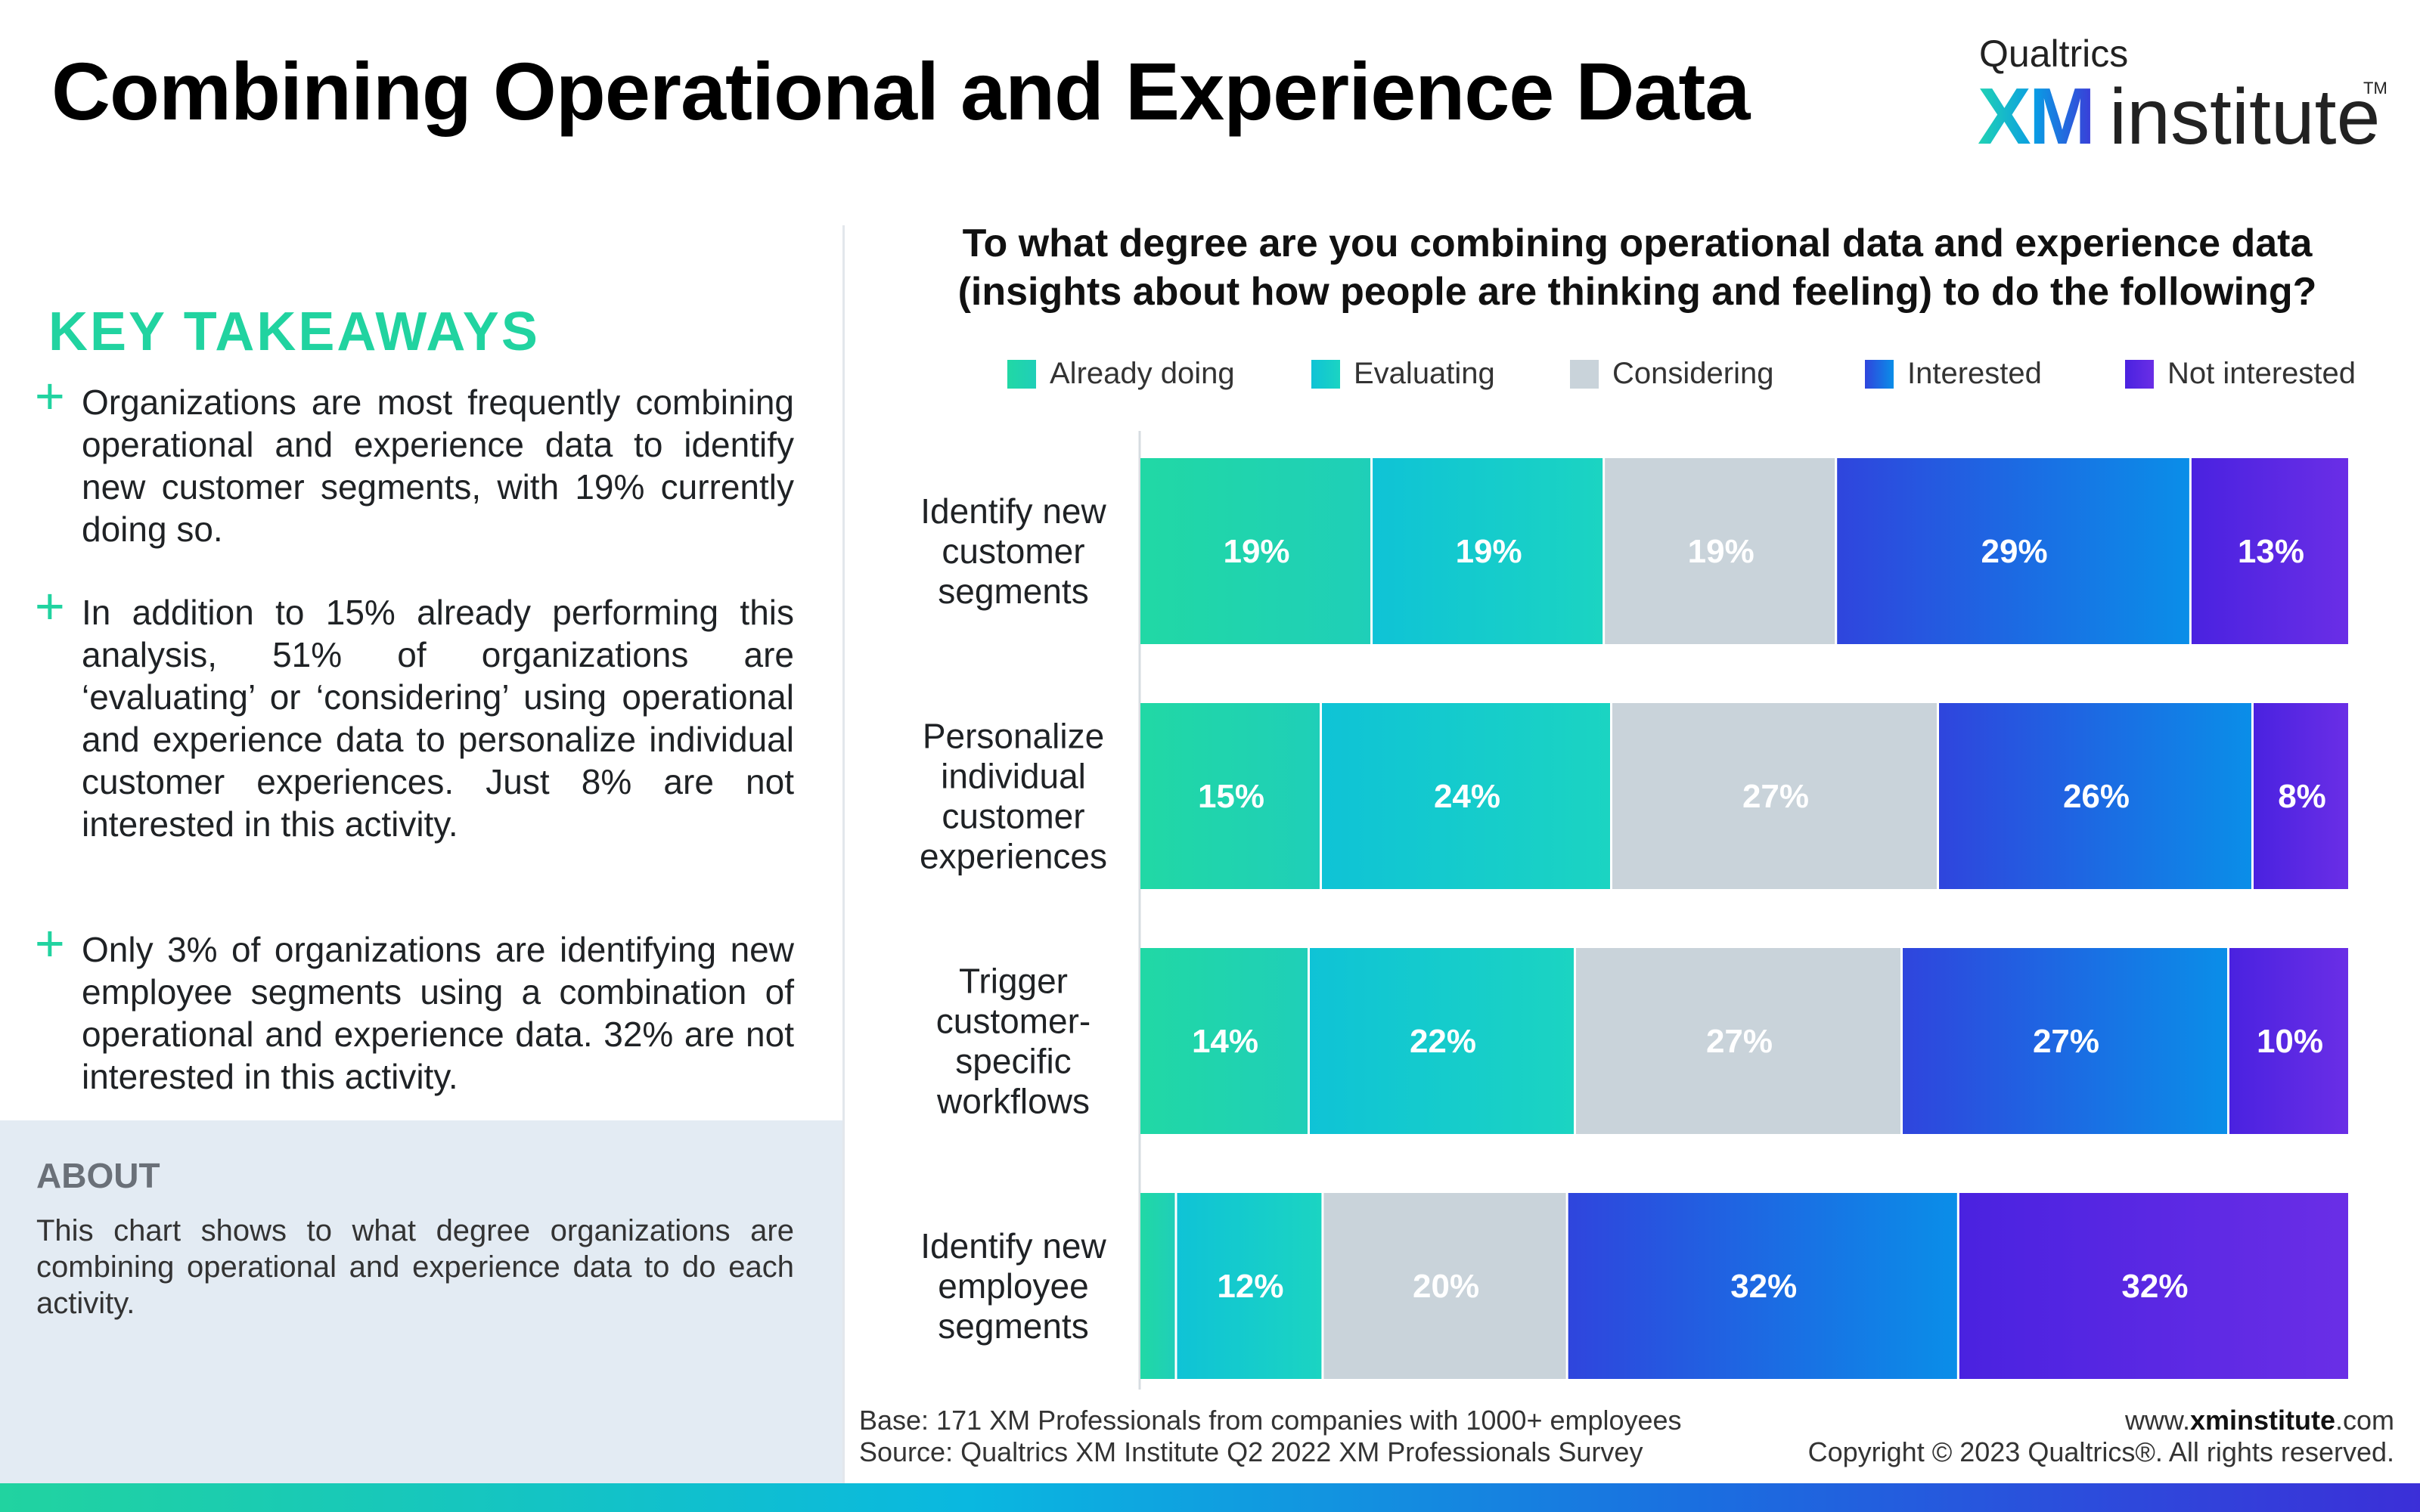 This screenshot has width=2420, height=1512. Describe the element at coordinates (98, 1175) in the screenshot. I see `about-heading: ABOUT` at that location.